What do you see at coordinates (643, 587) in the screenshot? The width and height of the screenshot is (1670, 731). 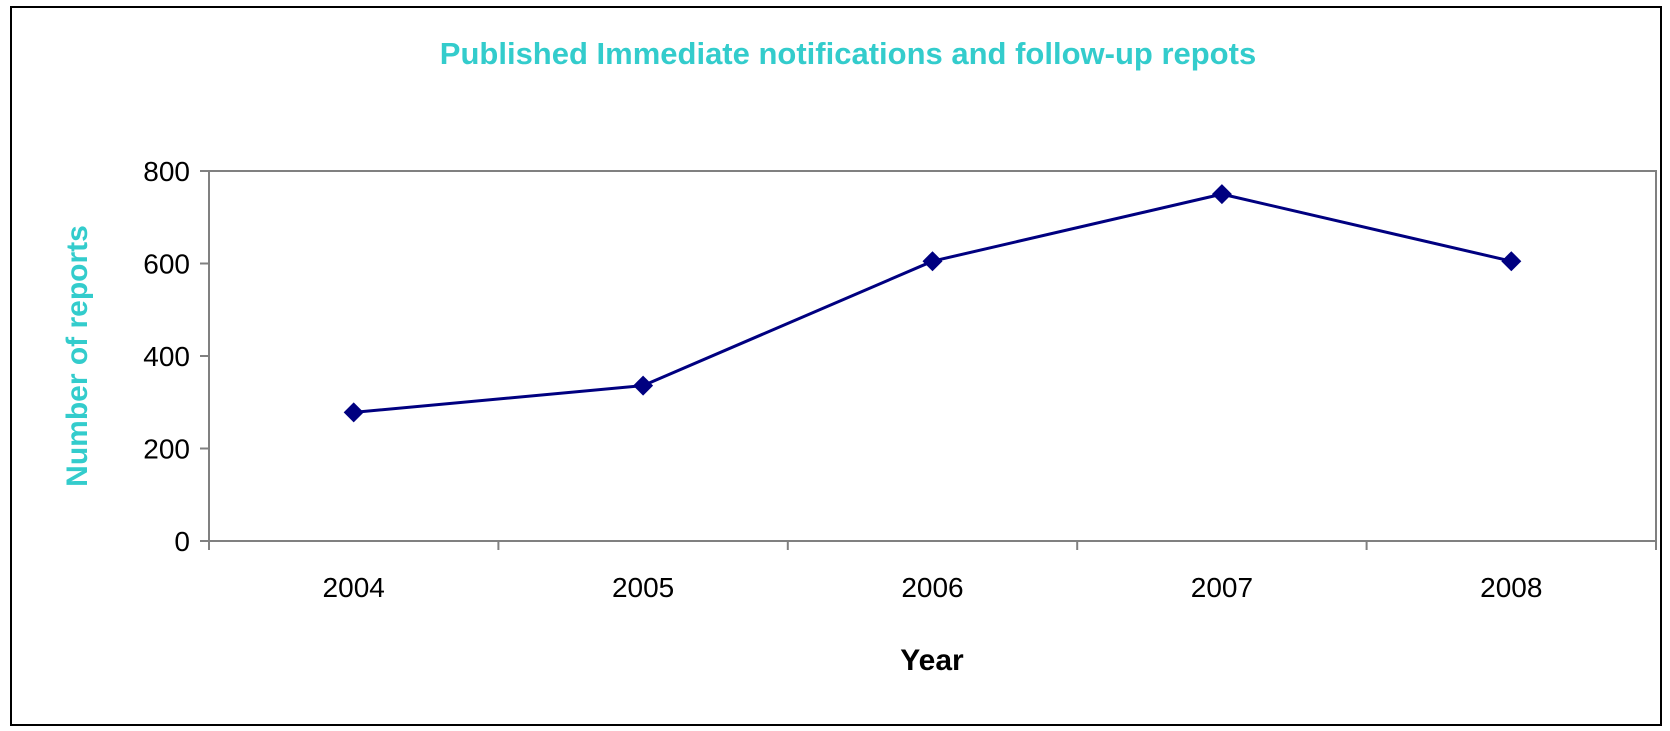 I see `x-tick-label: 2005` at bounding box center [643, 587].